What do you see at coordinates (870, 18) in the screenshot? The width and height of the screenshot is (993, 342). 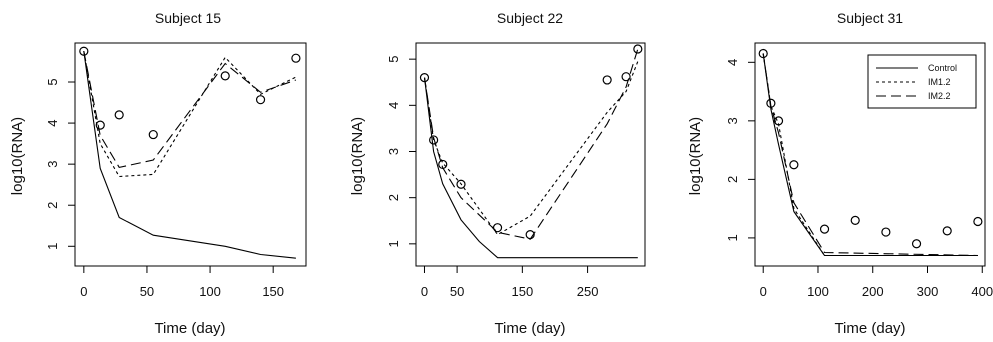 I see `chart-title: Subject 31` at bounding box center [870, 18].